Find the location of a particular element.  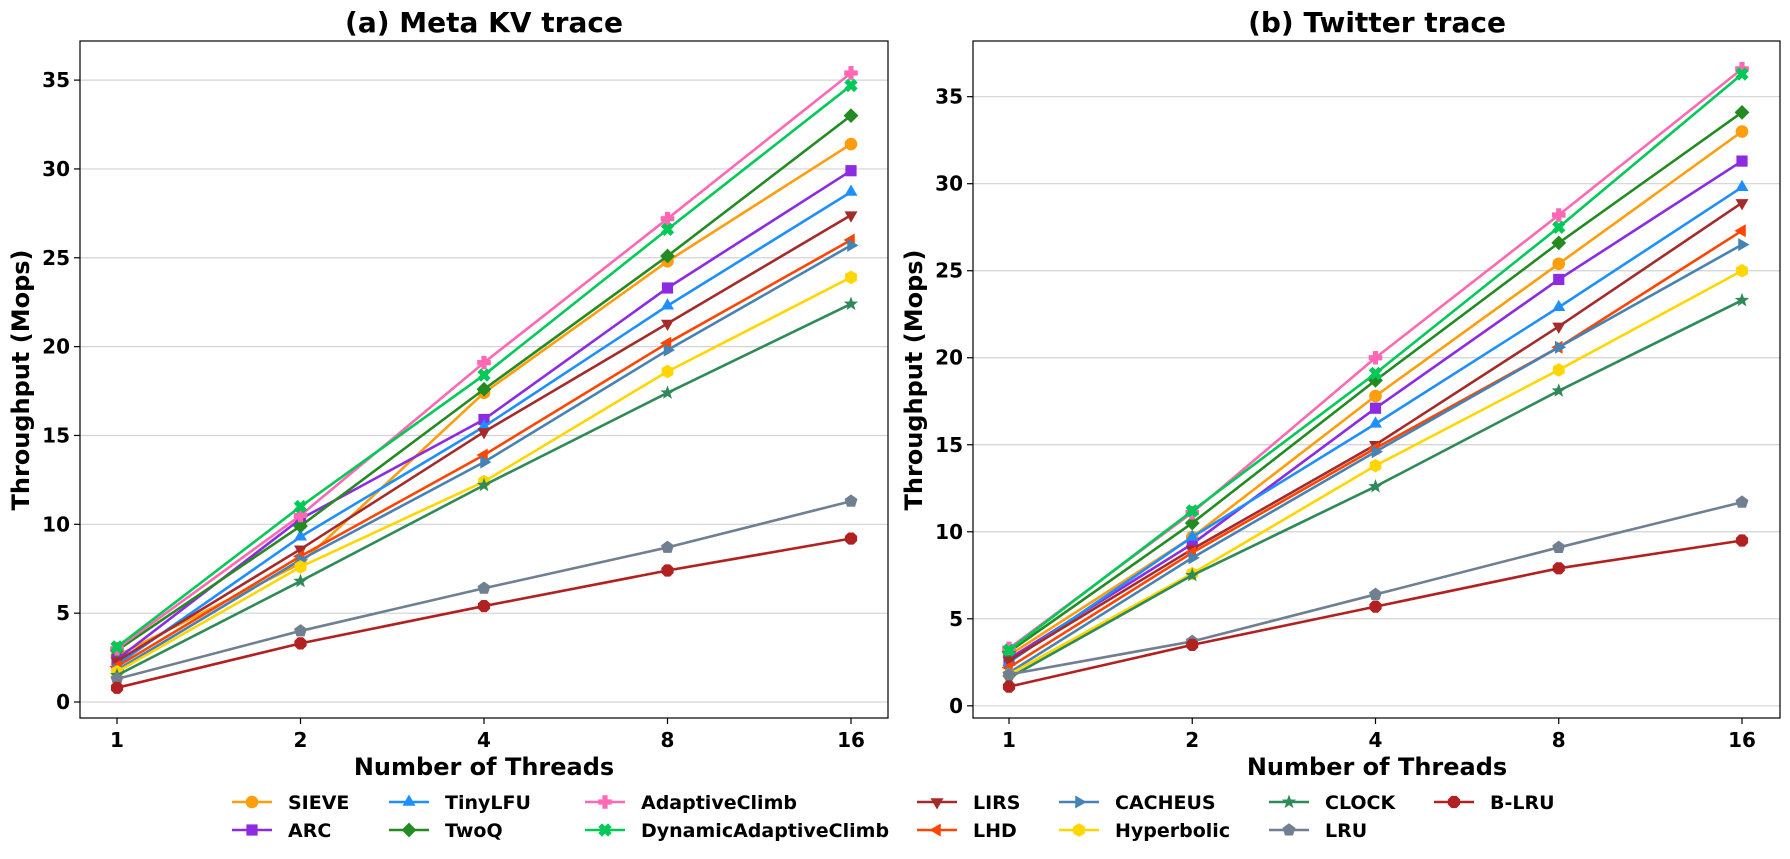

legend-marker-sieve is located at coordinates (252, 802).